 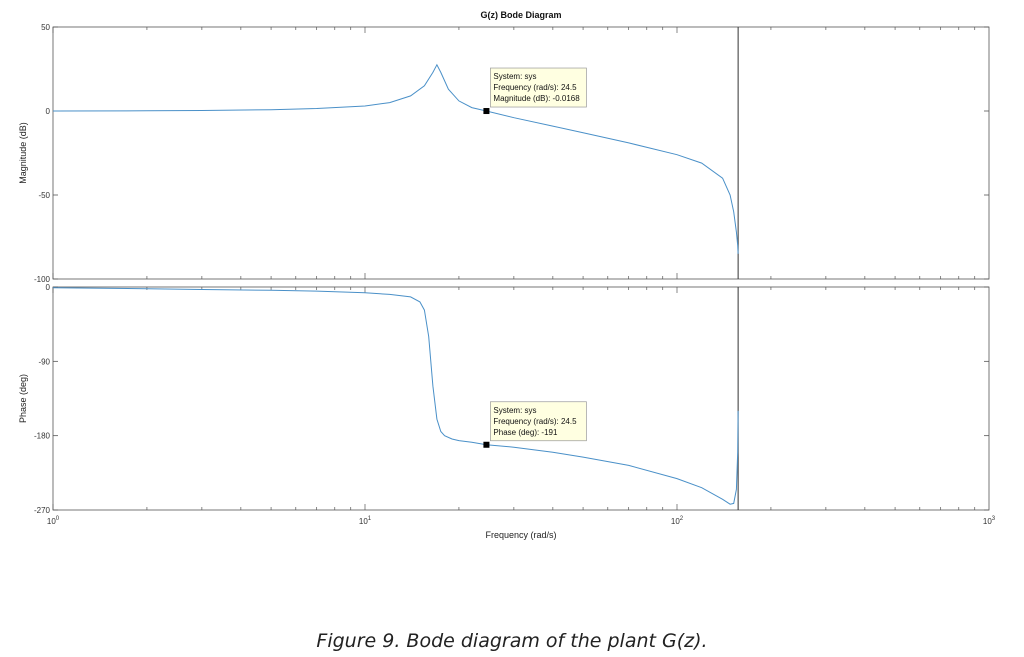 What do you see at coordinates (365, 521) in the screenshot?
I see `x-tick-label: 10¹` at bounding box center [365, 521].